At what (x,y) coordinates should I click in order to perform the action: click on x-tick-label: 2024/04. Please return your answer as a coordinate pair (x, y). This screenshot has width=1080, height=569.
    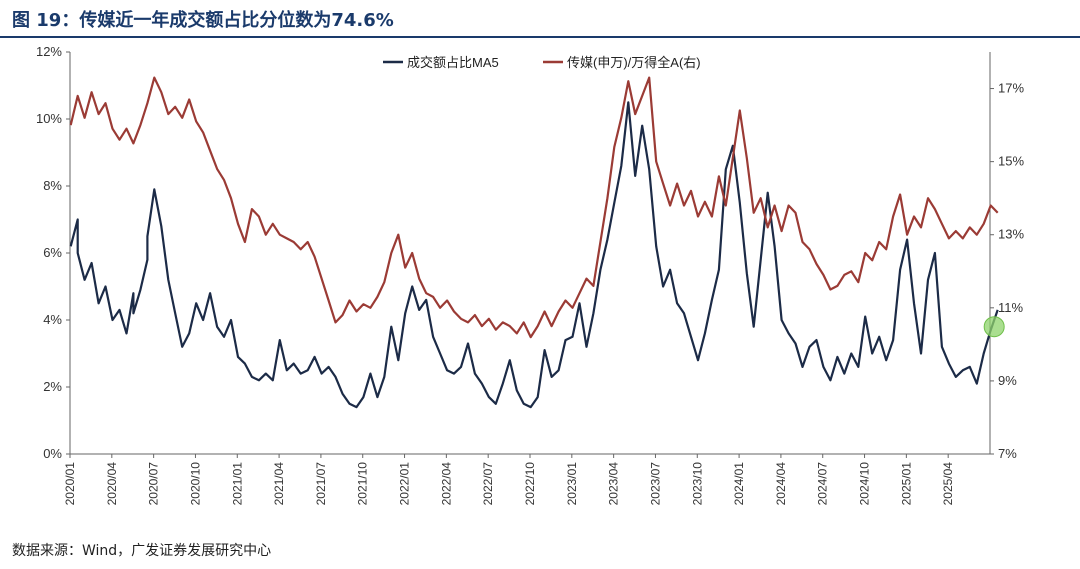
    Looking at the image, I should click on (781, 484).